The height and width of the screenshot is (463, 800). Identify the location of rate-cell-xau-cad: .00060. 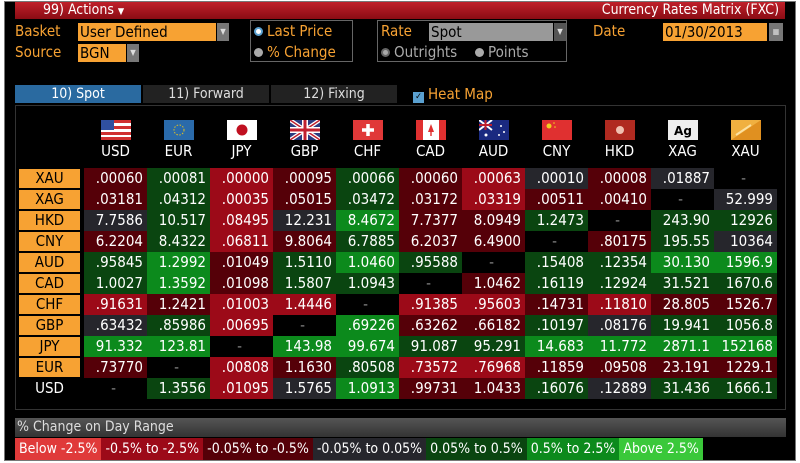
(430, 178).